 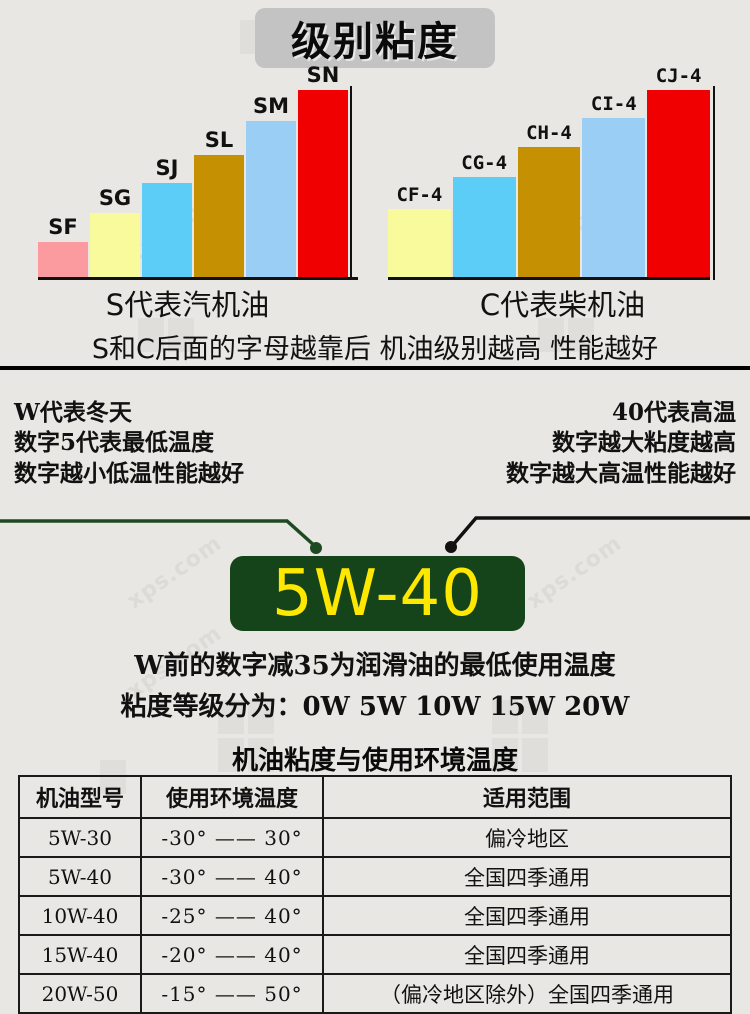 What do you see at coordinates (271, 199) in the screenshot?
I see `bar-rect-sm` at bounding box center [271, 199].